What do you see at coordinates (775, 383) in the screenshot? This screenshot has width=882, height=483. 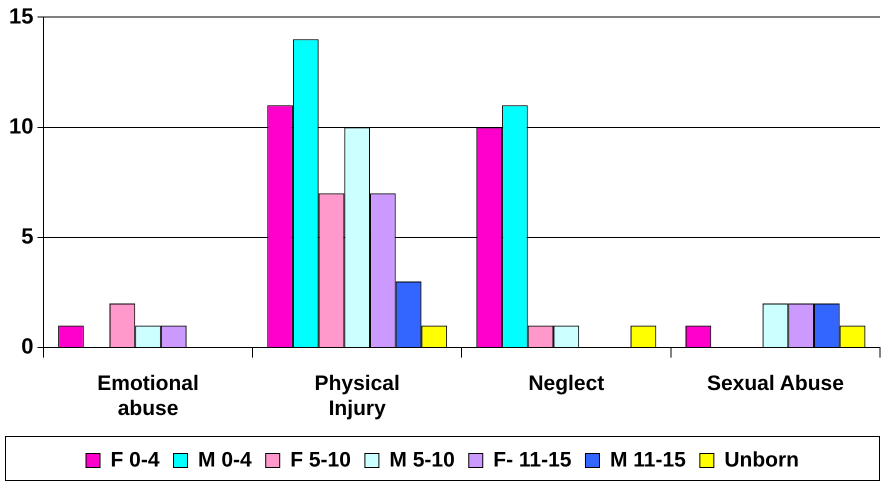 I see `x-tick-label: Sexual Abuse` at bounding box center [775, 383].